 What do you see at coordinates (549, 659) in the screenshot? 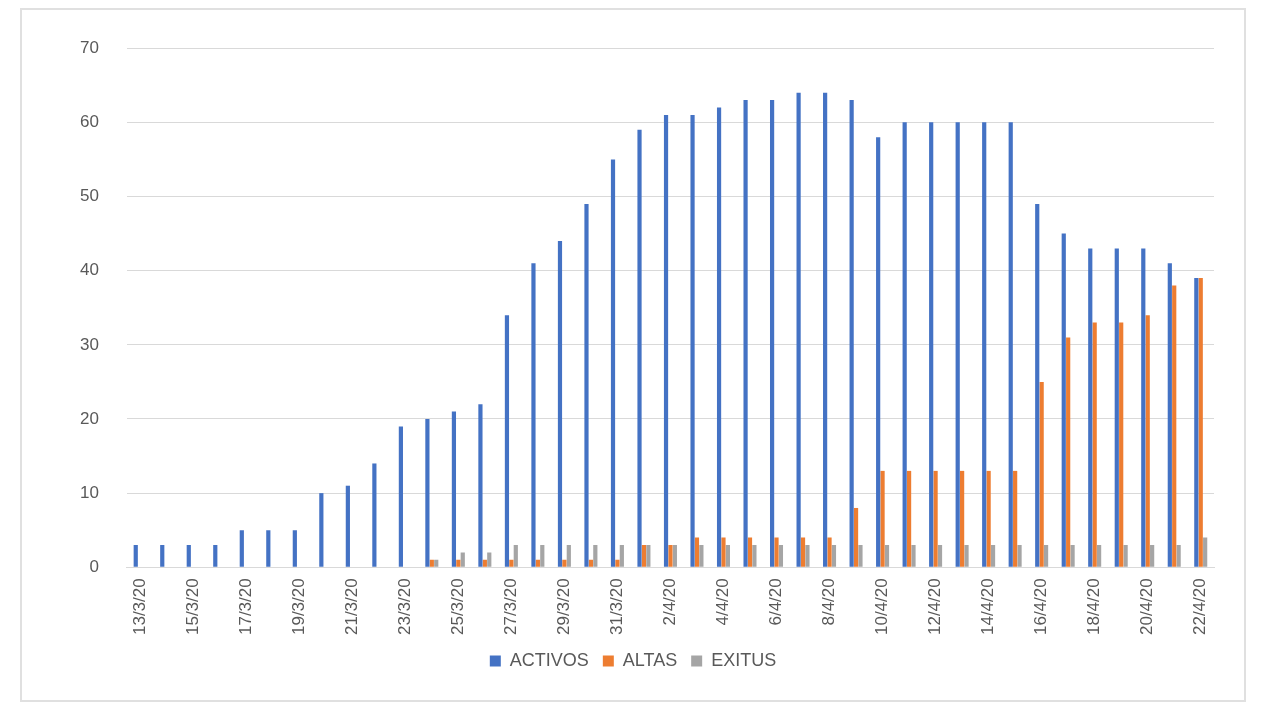
I see `legend-label: ACTIVOS` at bounding box center [549, 659].